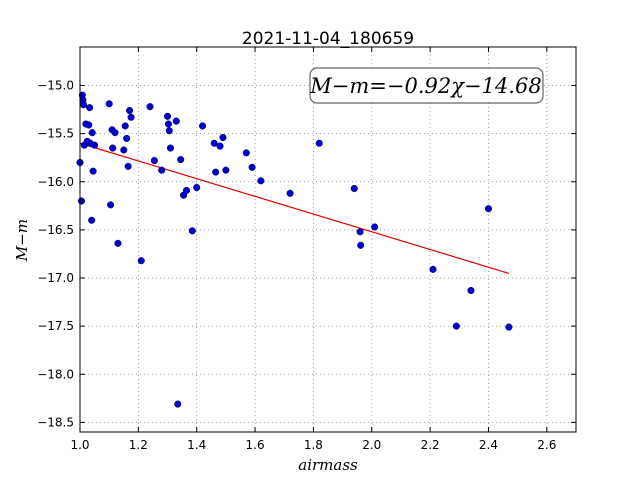 The image size is (640, 480). What do you see at coordinates (430, 445) in the screenshot?
I see `x-tick-label: 2.2` at bounding box center [430, 445].